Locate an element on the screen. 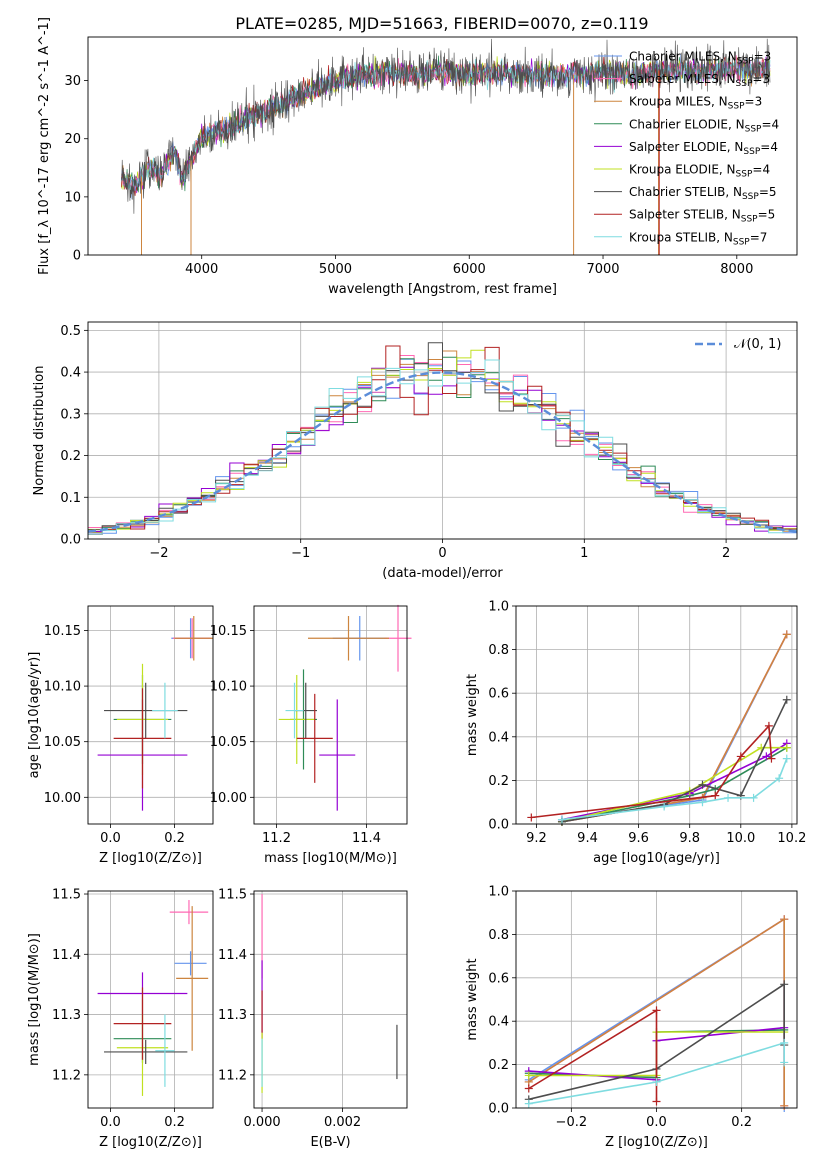 This screenshot has height=1170, width=819. legend-entry: Salpeter ELODIE, NSSP=4 is located at coordinates (703, 148).